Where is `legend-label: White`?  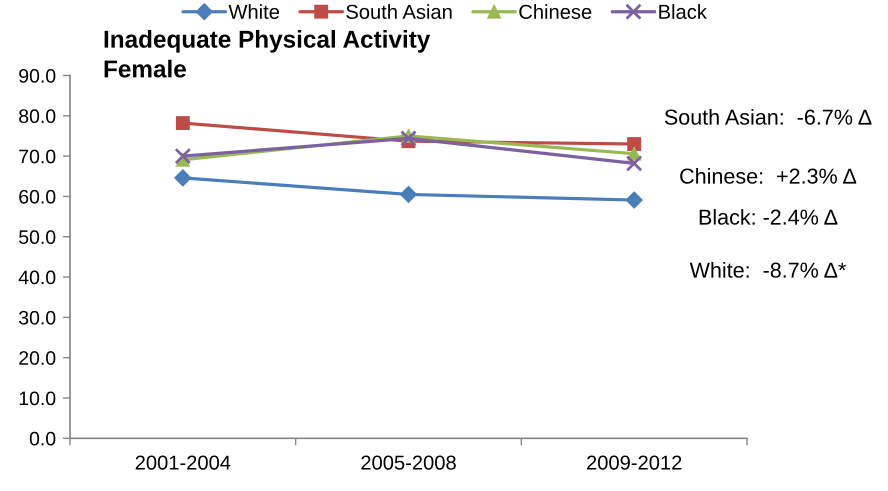
legend-label: White is located at coordinates (254, 11).